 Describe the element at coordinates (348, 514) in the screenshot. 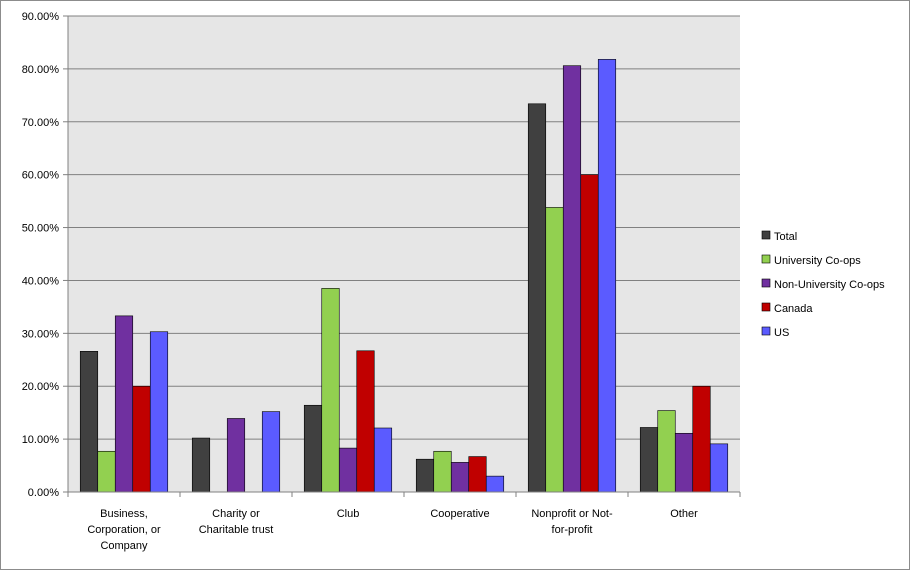

I see `x-tick-label: Club` at that location.